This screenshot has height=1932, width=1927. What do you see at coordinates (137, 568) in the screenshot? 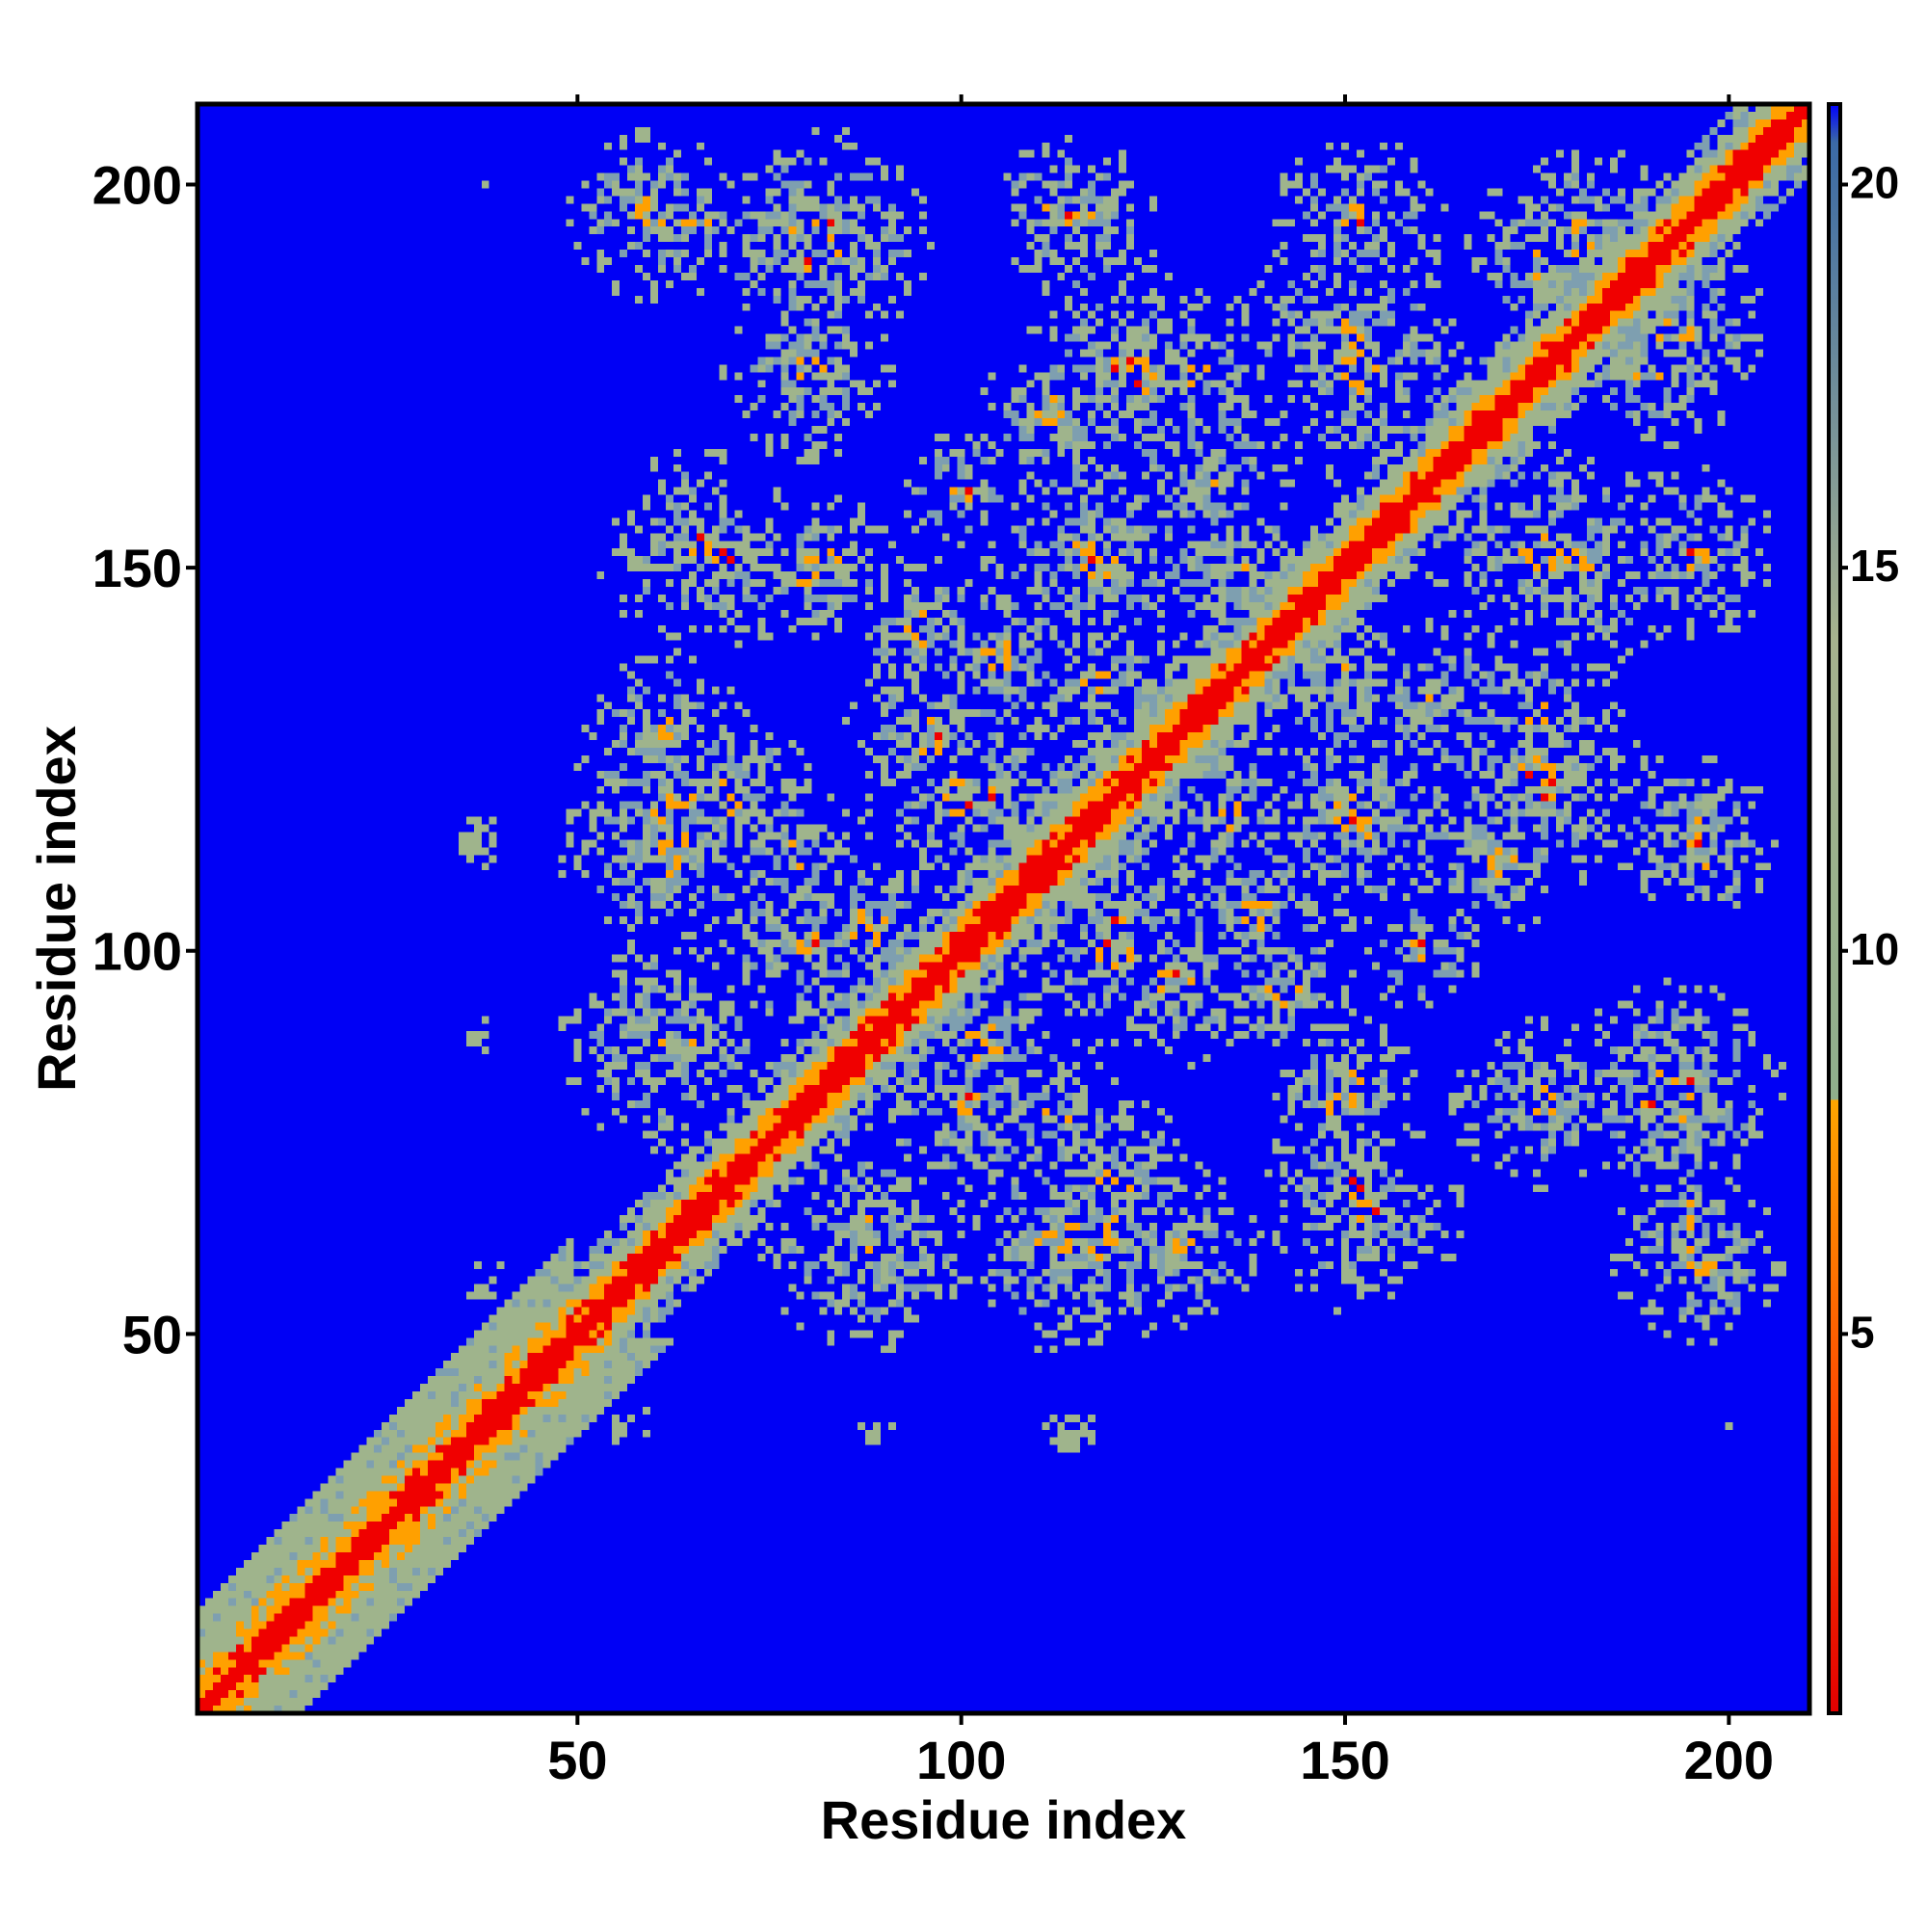
I see `y-tick-label: 150` at bounding box center [137, 568].